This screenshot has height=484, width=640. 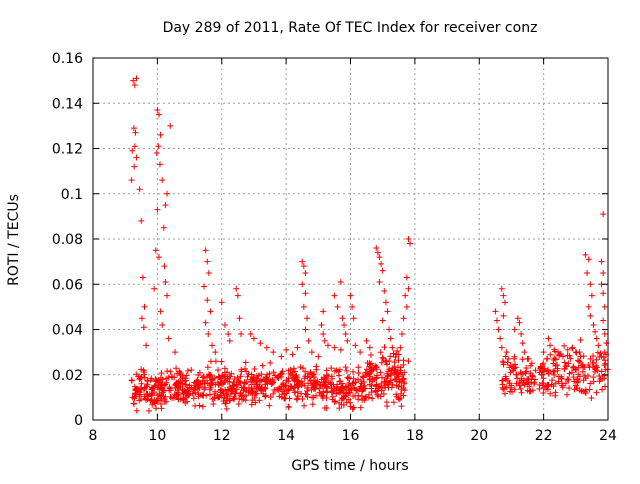 What do you see at coordinates (351, 436) in the screenshot?
I see `x-tick-label: 16` at bounding box center [351, 436].